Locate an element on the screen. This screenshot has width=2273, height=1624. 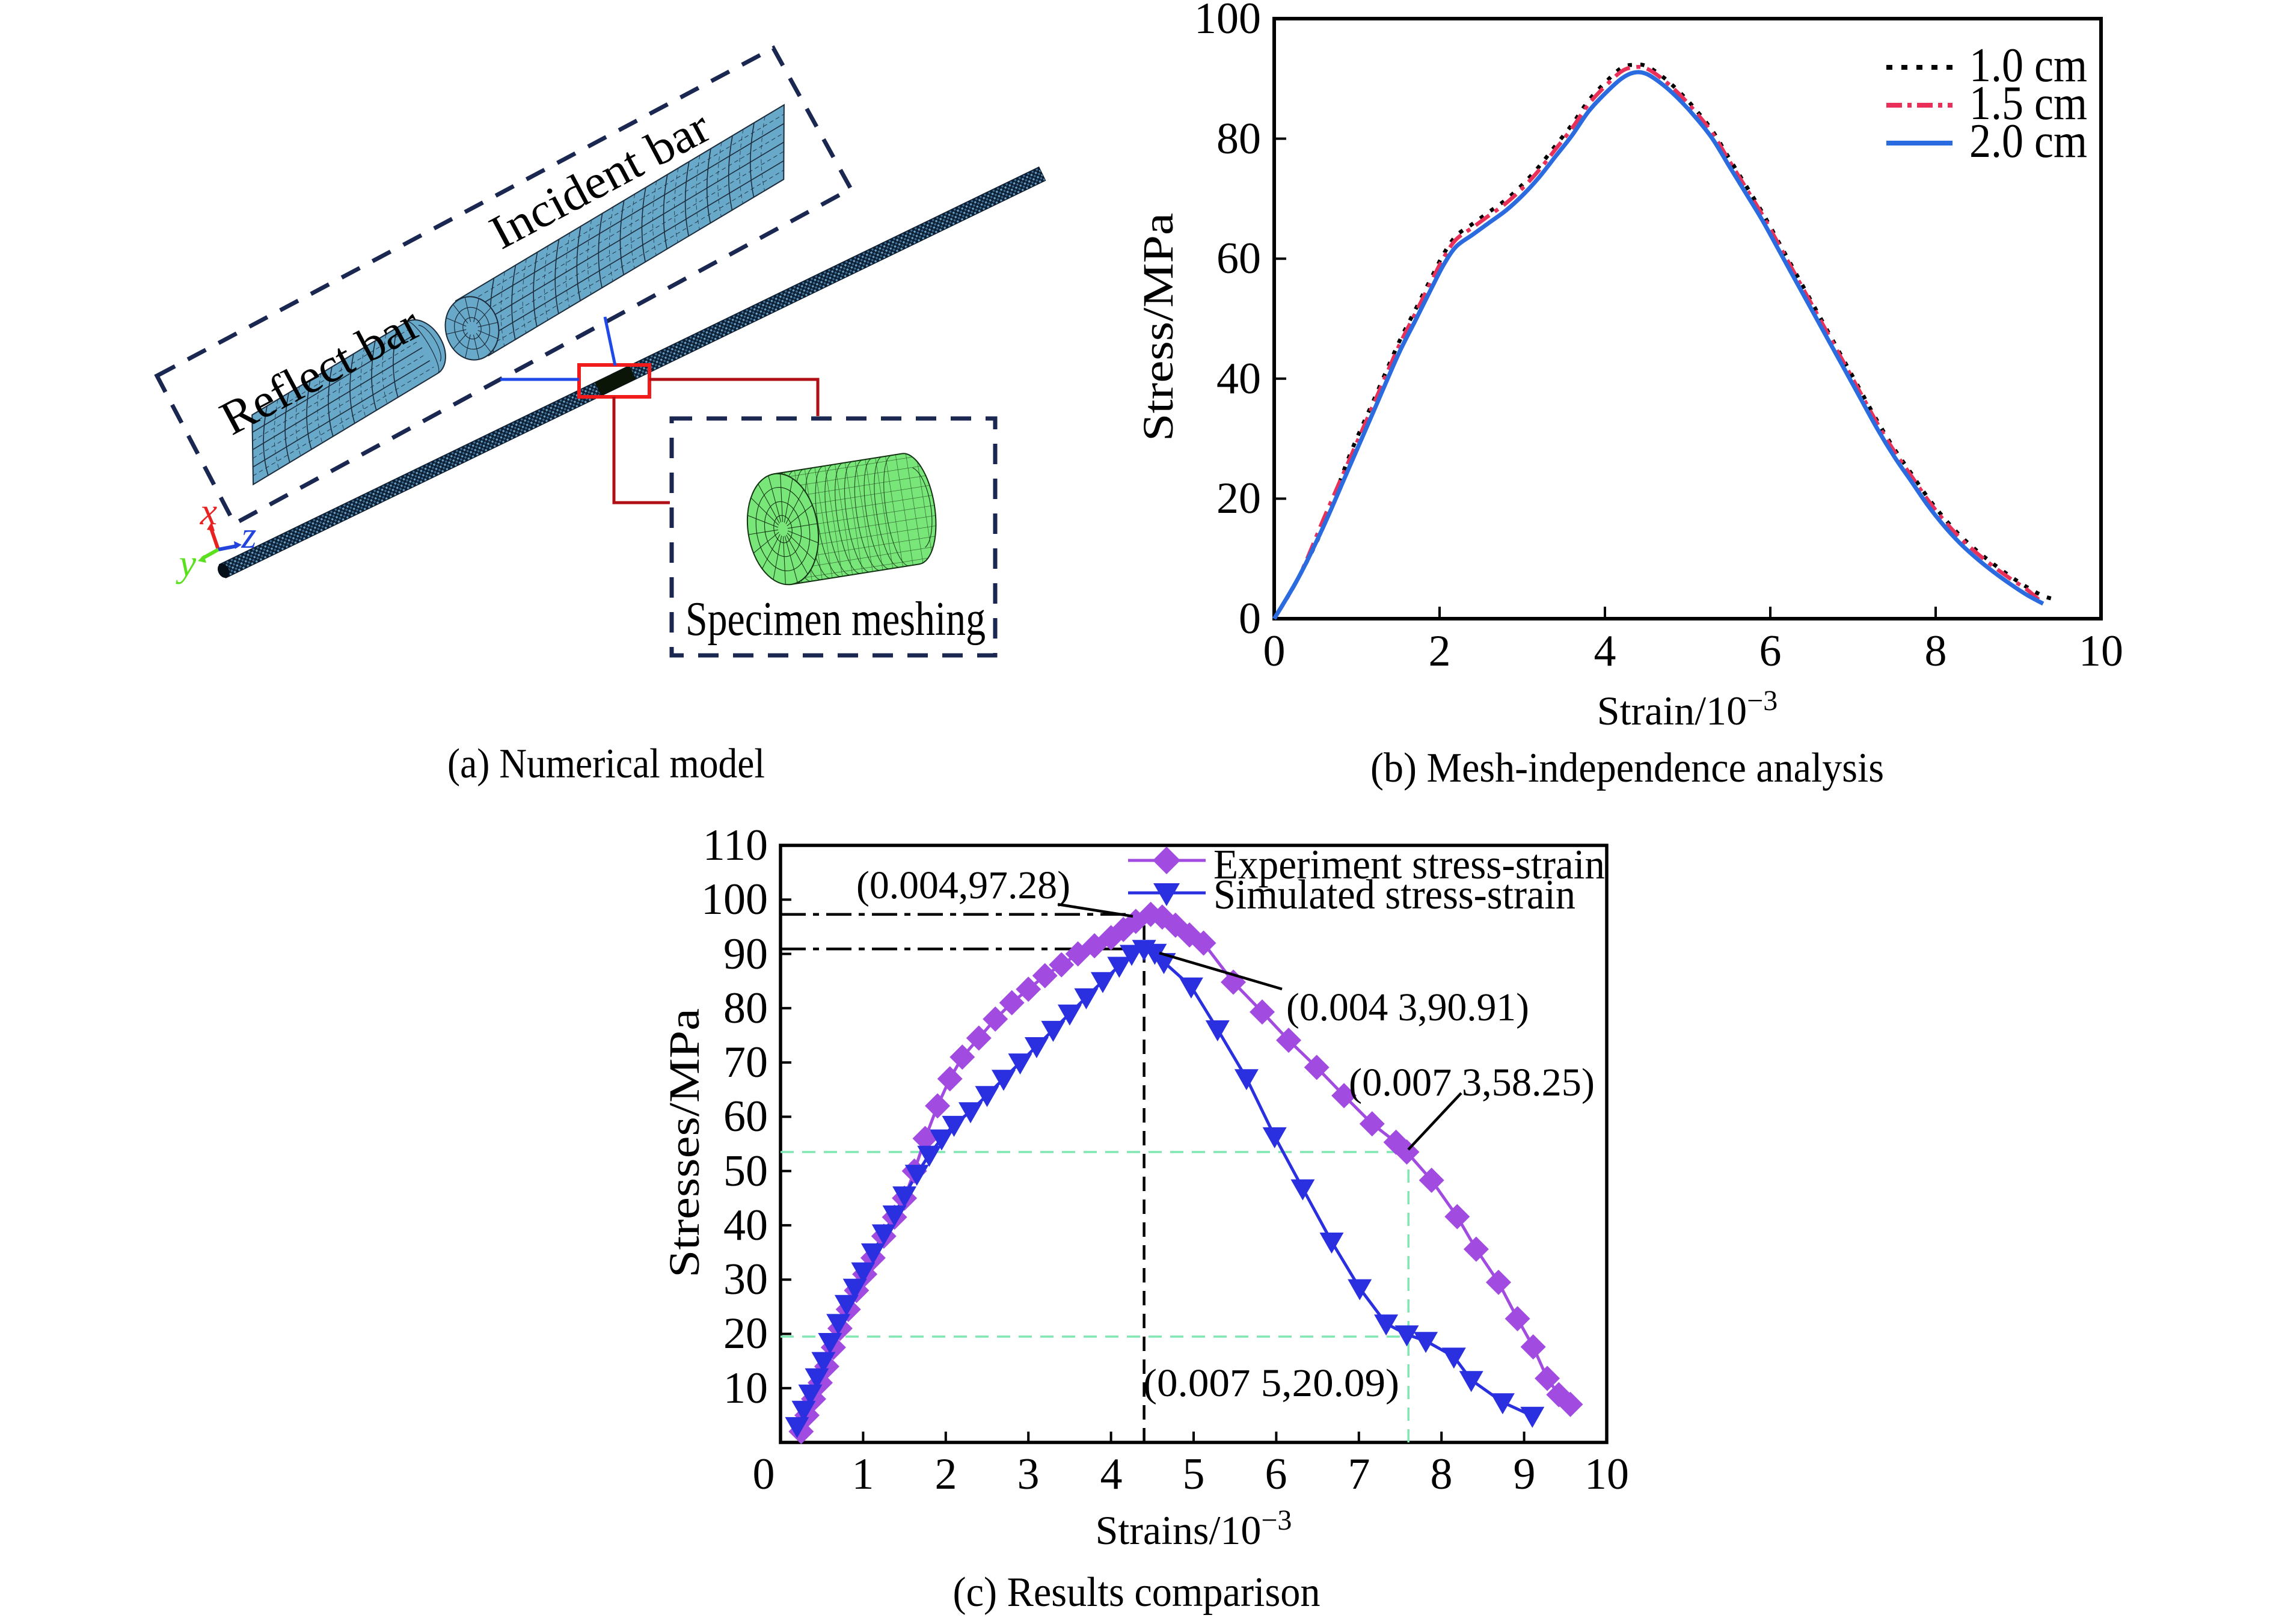
svg-text: 5 is located at coordinates (1194, 1474).